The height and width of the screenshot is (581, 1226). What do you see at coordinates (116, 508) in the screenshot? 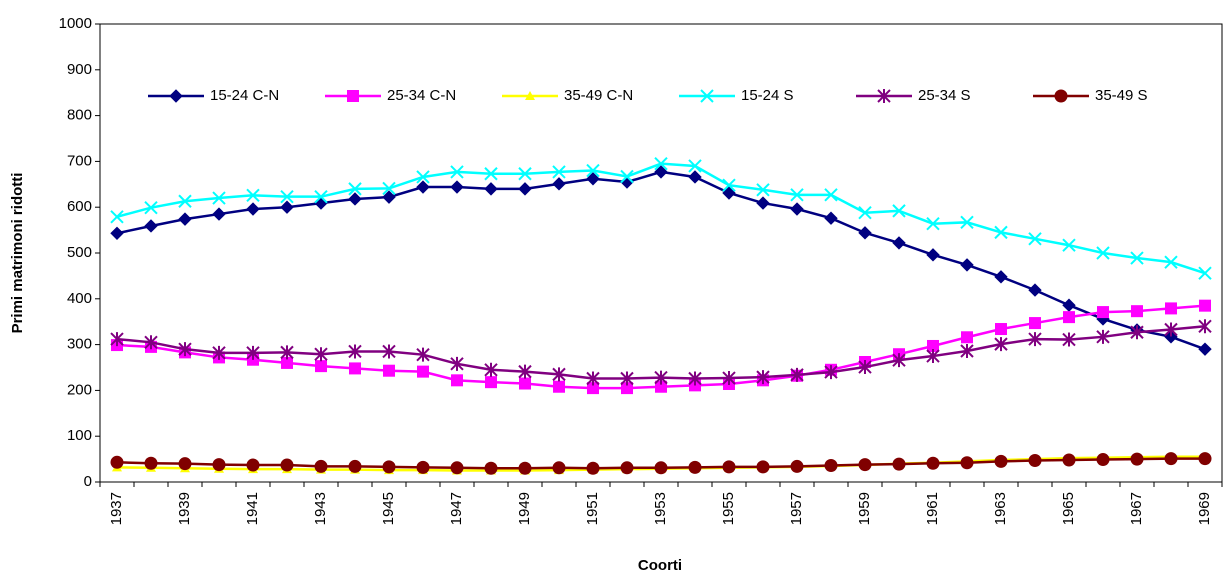
I see `x-tick-label: 1937` at bounding box center [116, 508].